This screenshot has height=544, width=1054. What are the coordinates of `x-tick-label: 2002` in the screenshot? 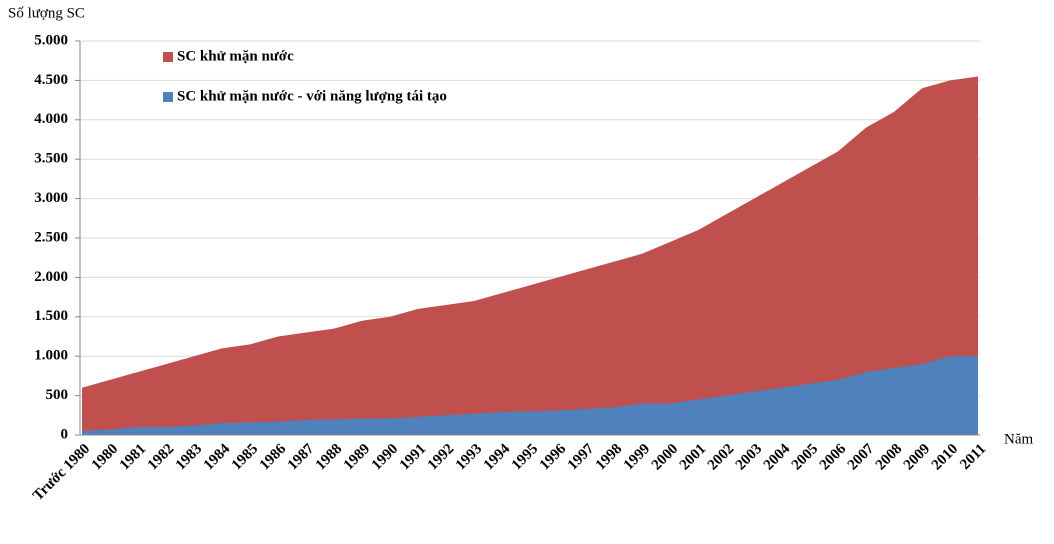 It's located at (721, 457).